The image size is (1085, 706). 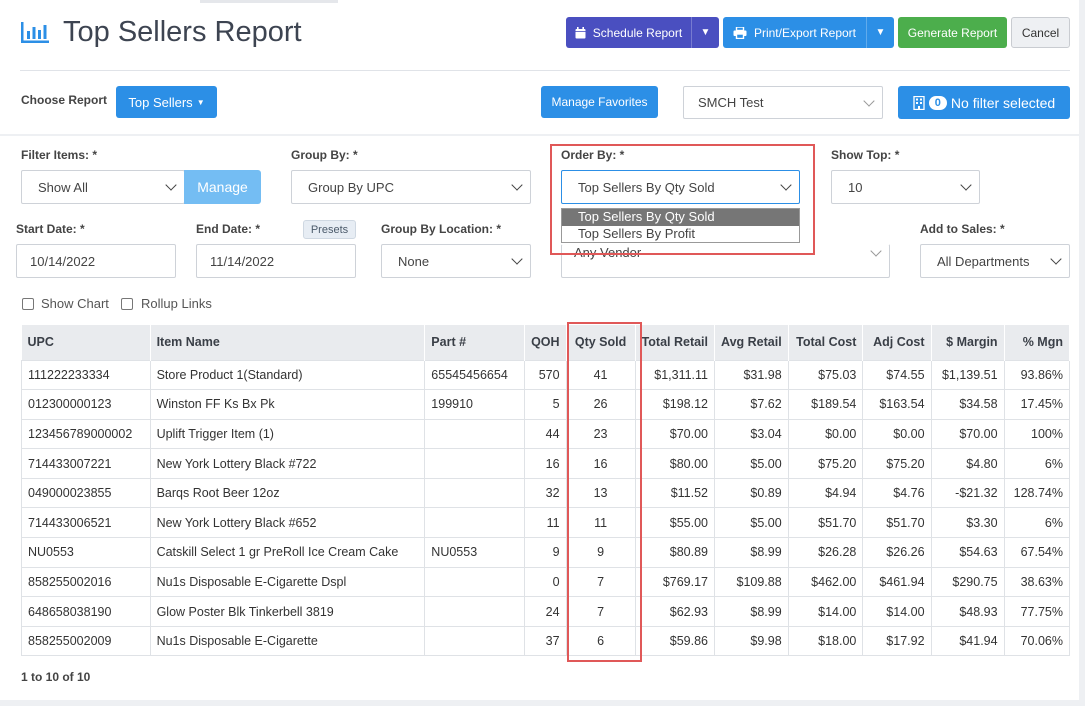 I want to click on column-header: Item Name, so click(x=288, y=342).